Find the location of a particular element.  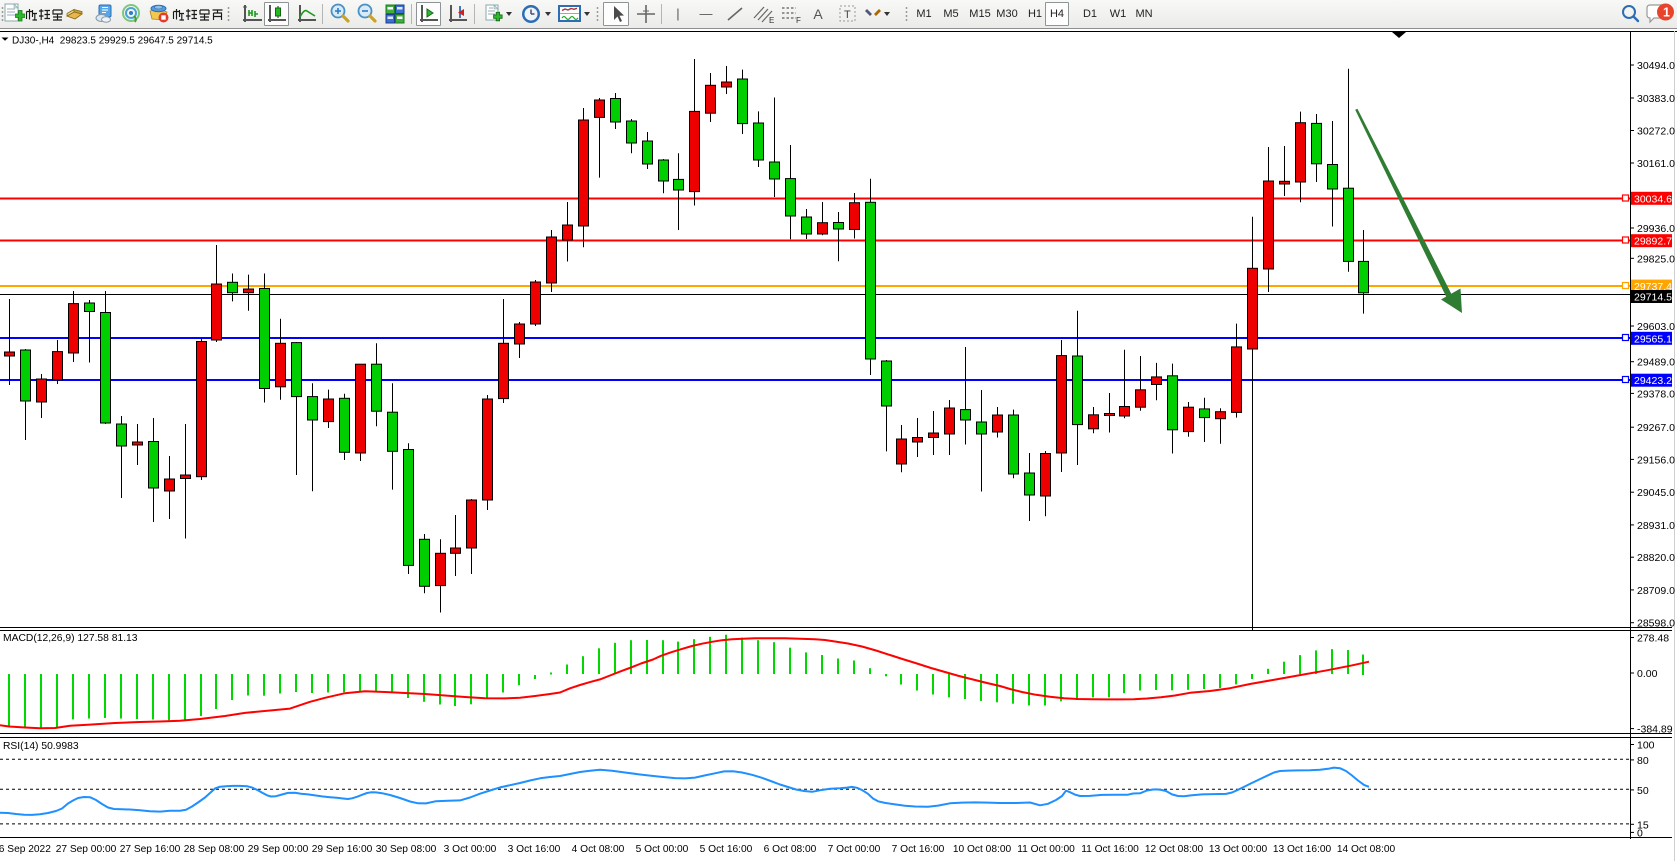

svg-text: 7 Oct 00:00 is located at coordinates (854, 849).